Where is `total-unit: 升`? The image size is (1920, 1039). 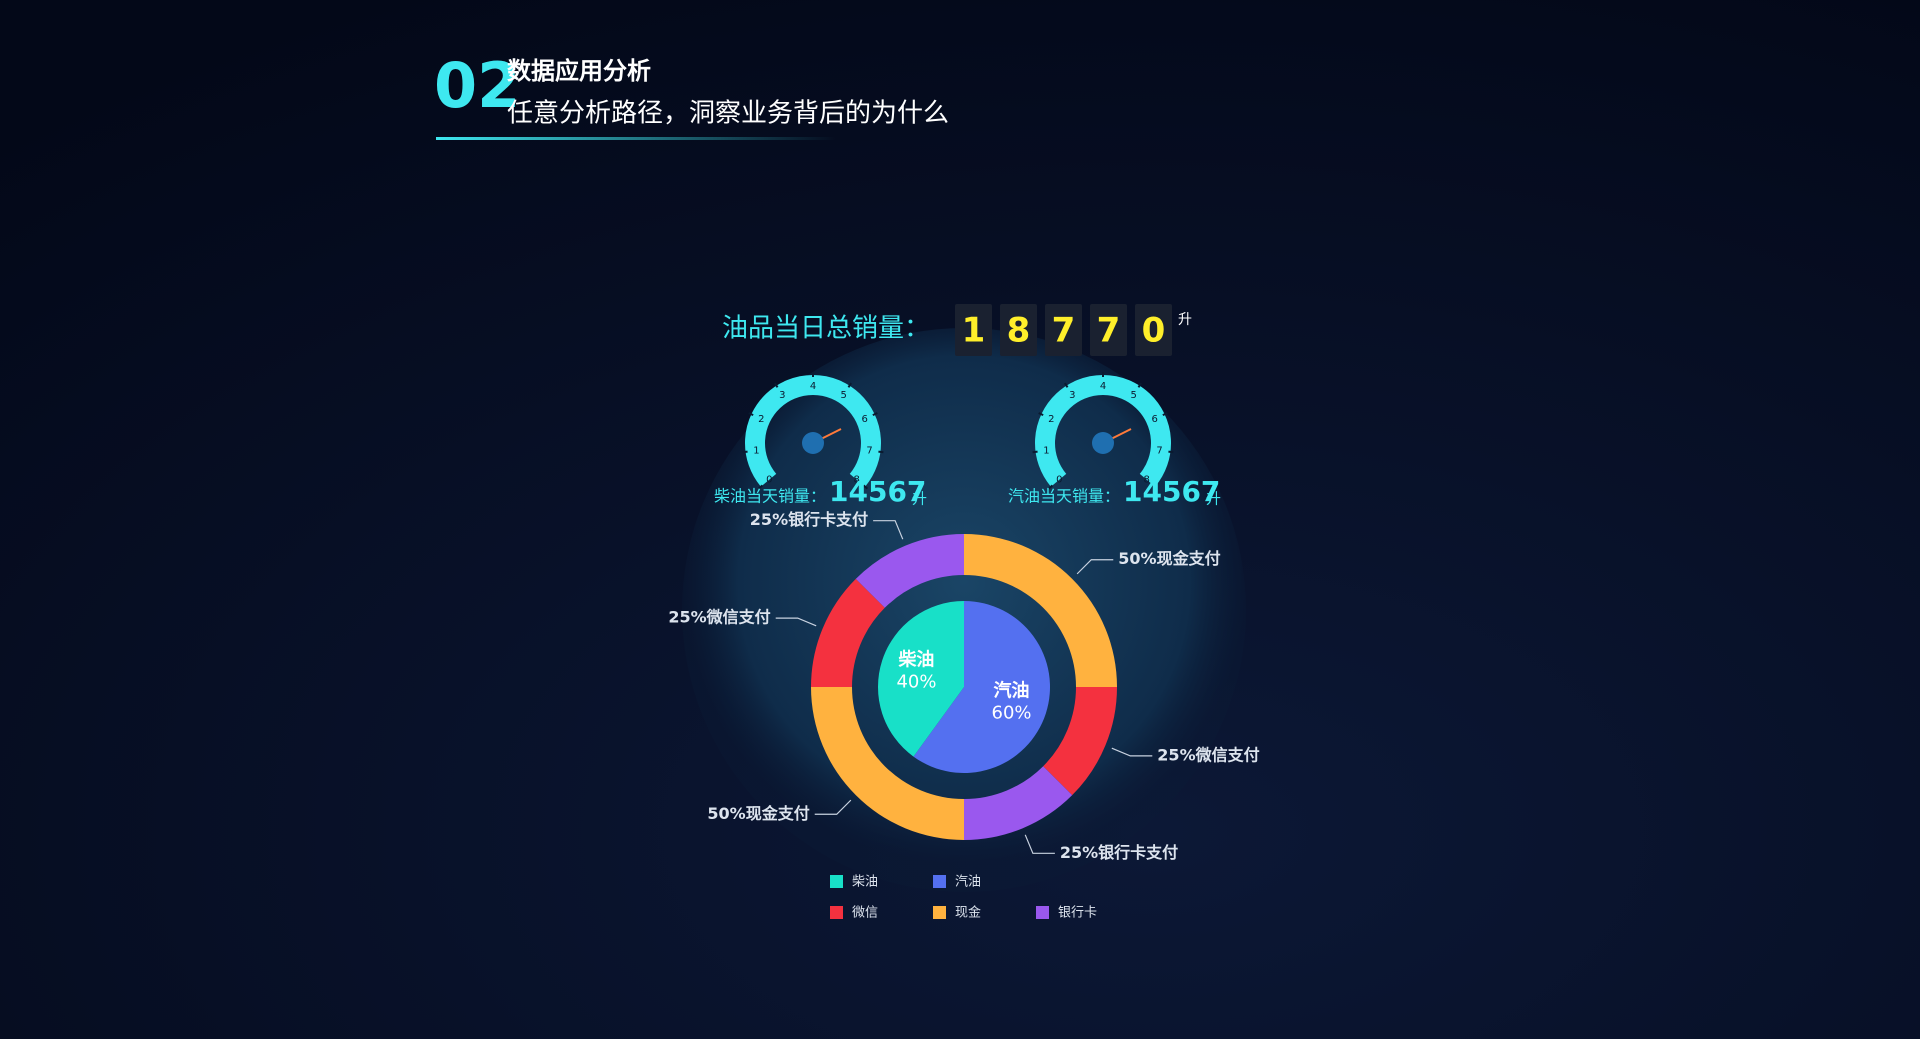 total-unit: 升 is located at coordinates (1185, 320).